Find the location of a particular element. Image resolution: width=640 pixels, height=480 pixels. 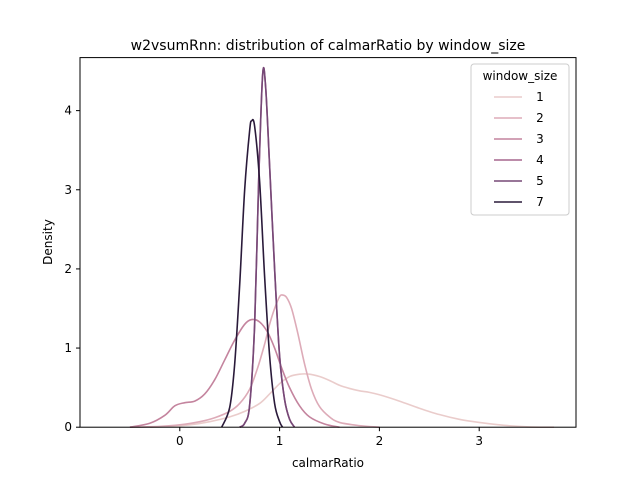

legend-label-3: 3 is located at coordinates (540, 139).